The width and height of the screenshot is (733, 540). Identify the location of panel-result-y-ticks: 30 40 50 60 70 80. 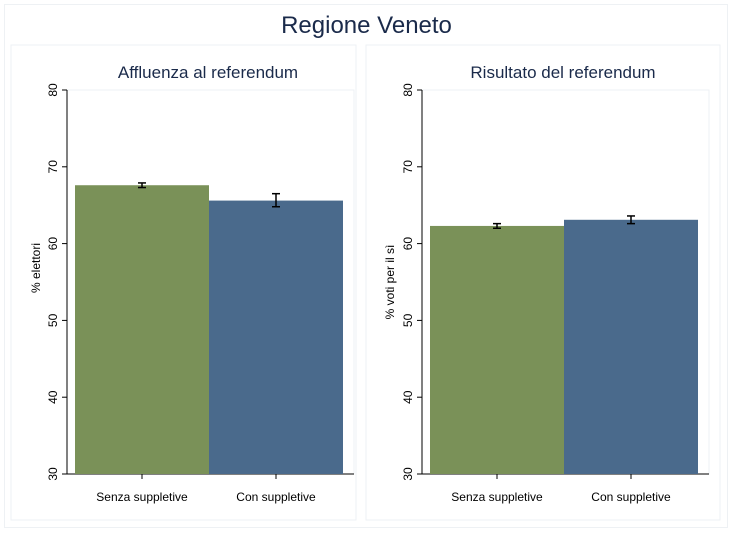
(411, 282).